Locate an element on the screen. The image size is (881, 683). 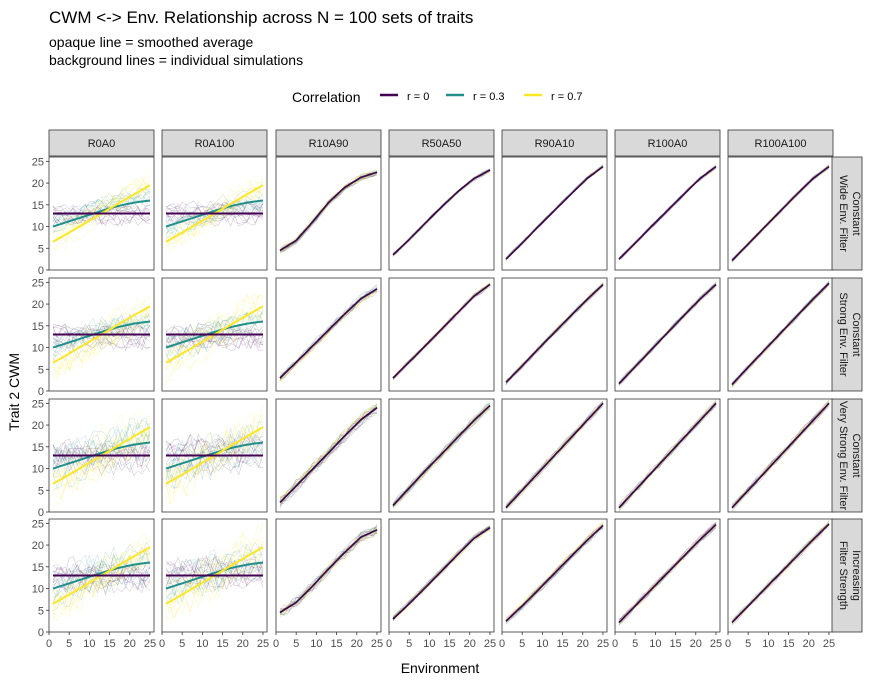
facet-strip-label: R100A0 is located at coordinates (668, 144).